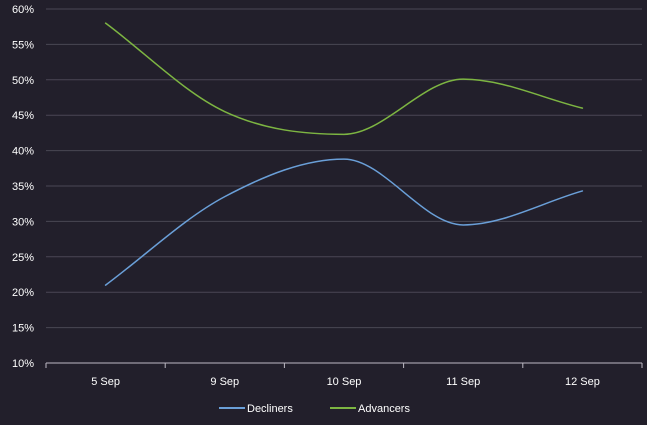  I want to click on x-tick-label: 12 Sep, so click(582, 382).